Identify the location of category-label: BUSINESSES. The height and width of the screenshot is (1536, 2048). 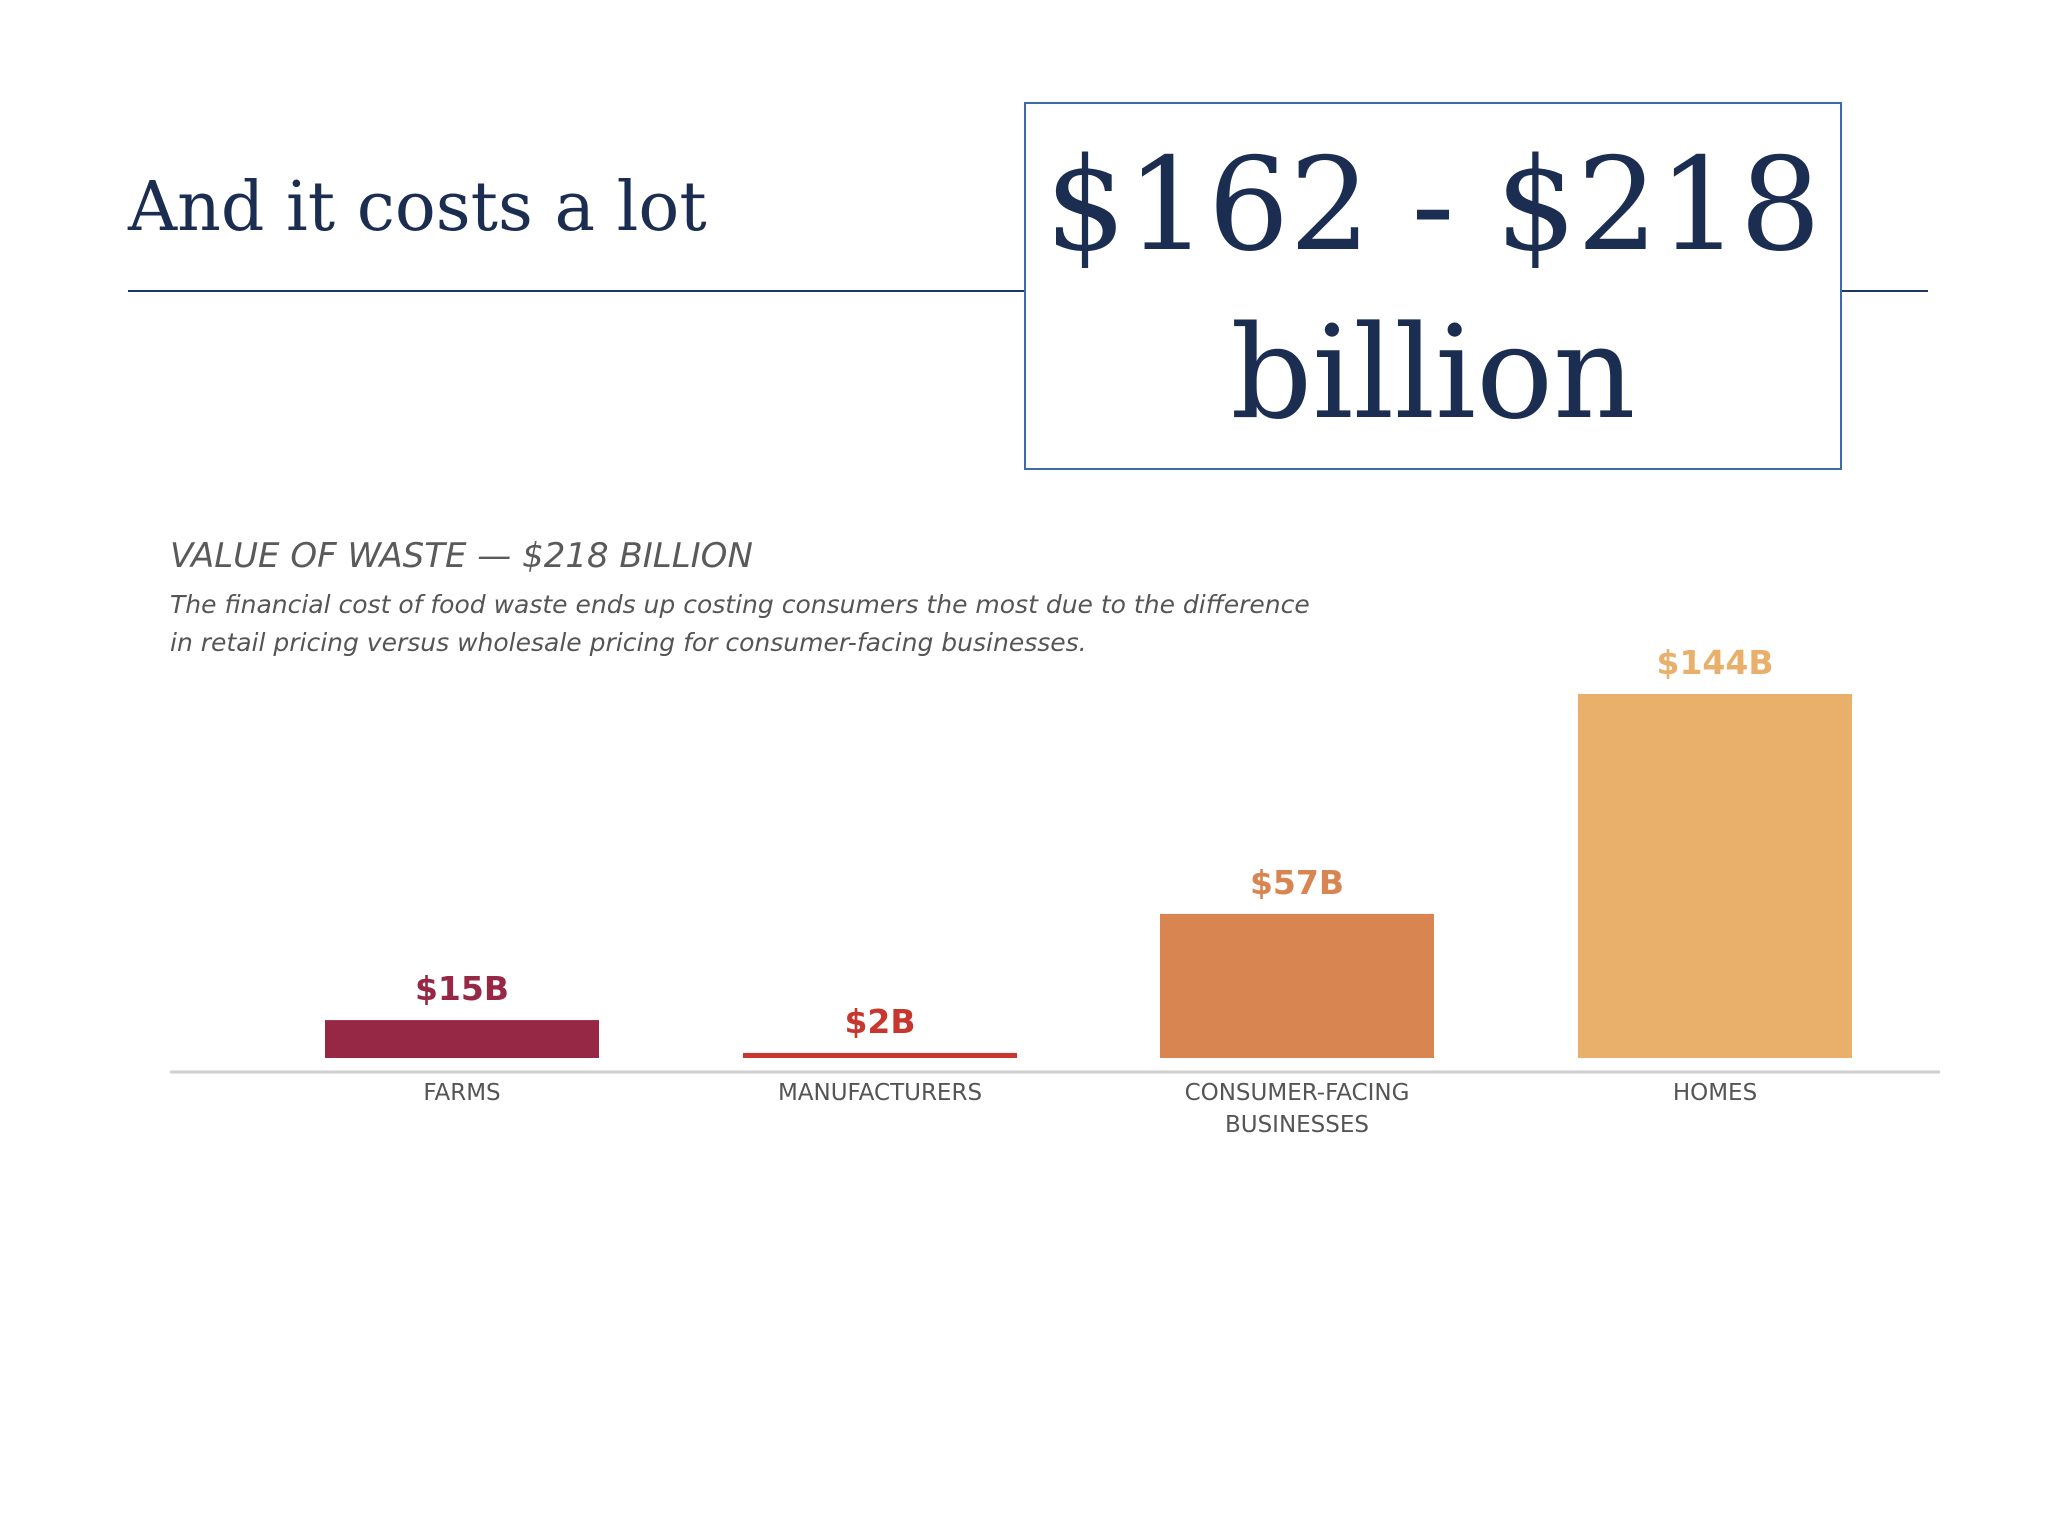
(1297, 1125).